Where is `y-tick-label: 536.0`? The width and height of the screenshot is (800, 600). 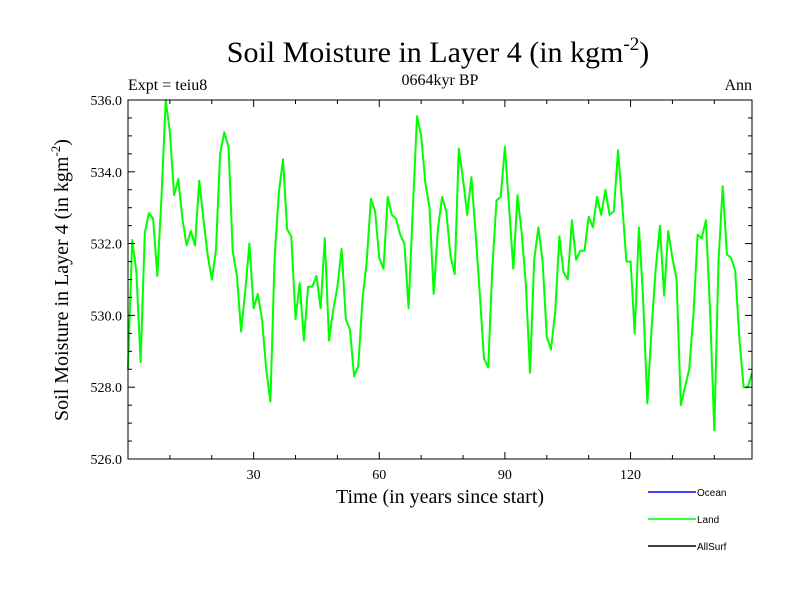 y-tick-label: 536.0 is located at coordinates (107, 101).